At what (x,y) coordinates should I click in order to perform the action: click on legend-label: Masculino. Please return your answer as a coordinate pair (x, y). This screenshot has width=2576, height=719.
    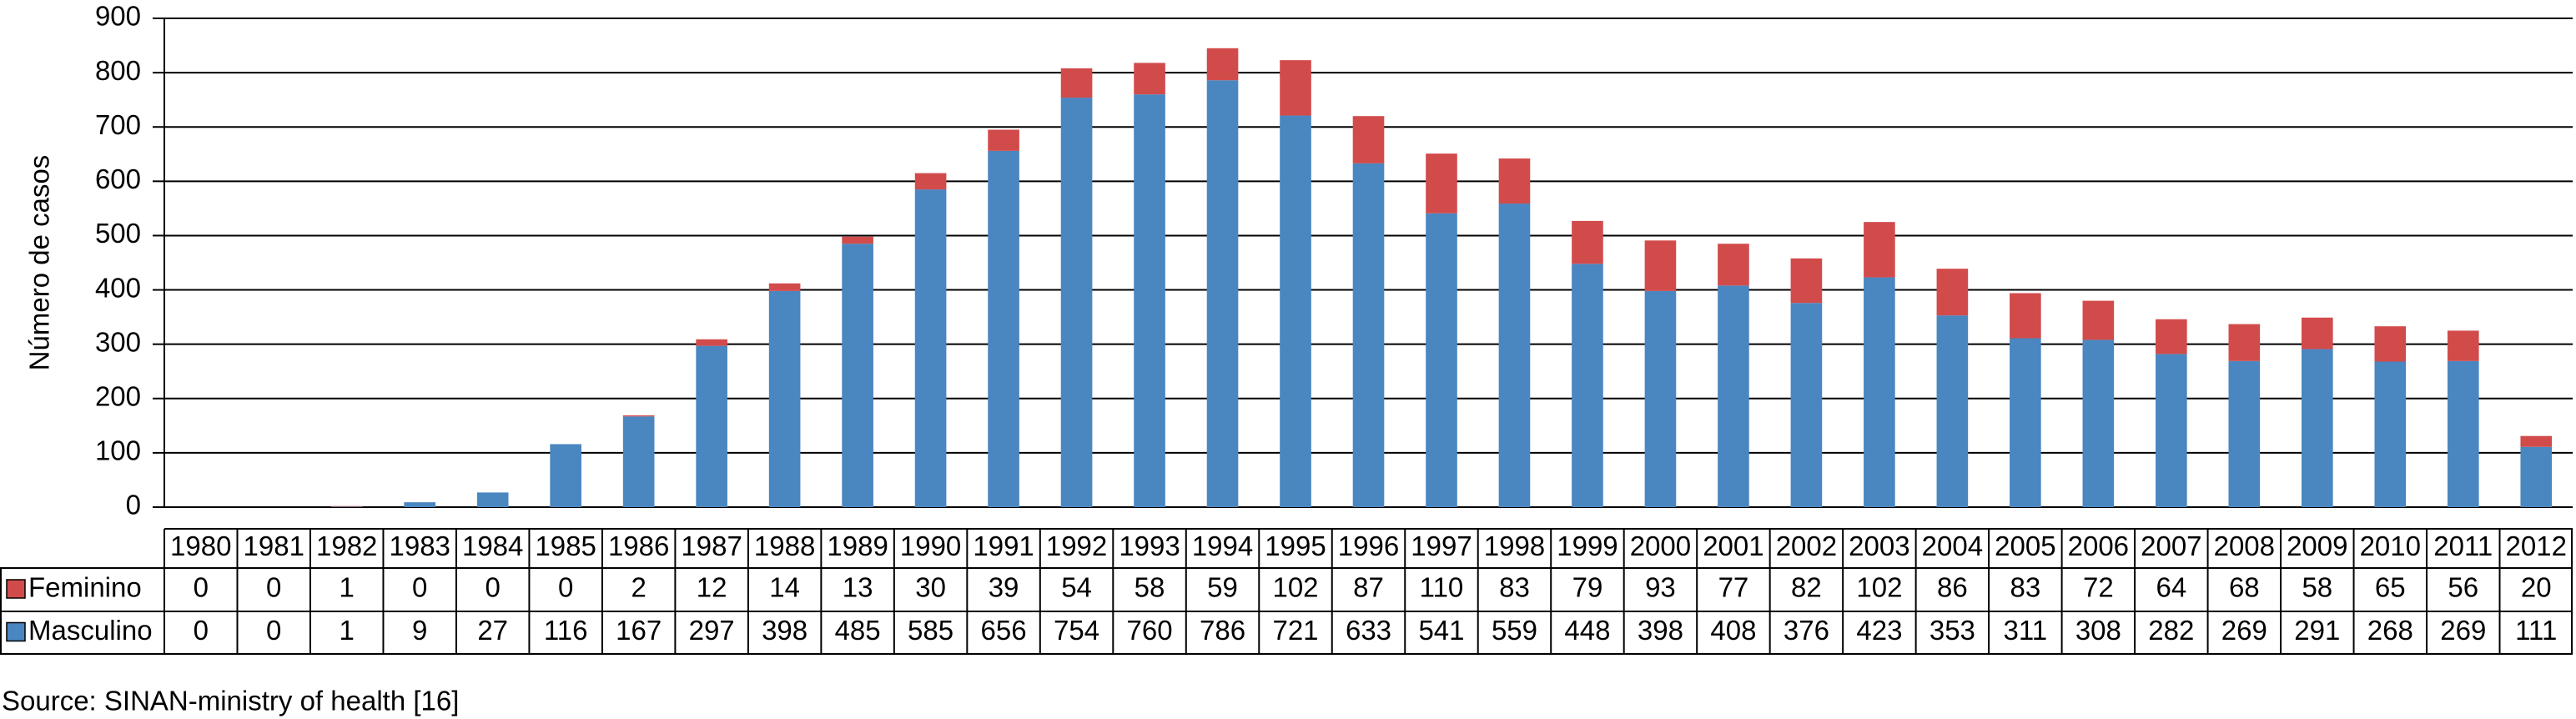
    Looking at the image, I should click on (90, 630).